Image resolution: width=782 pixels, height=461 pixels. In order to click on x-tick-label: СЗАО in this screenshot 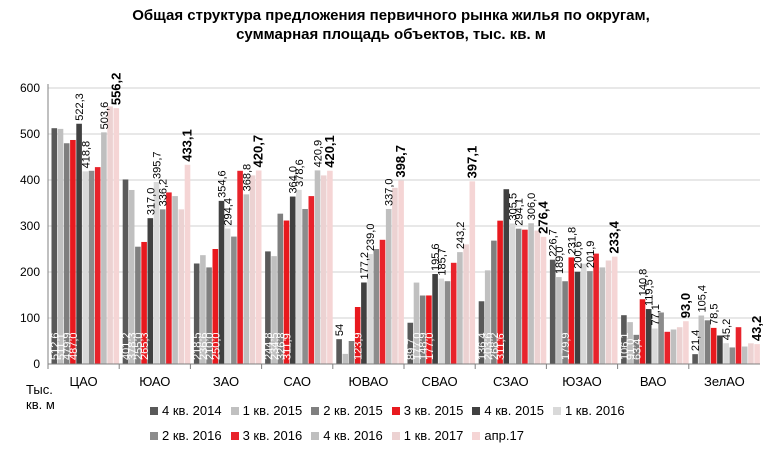, I will do `click(511, 381)`.